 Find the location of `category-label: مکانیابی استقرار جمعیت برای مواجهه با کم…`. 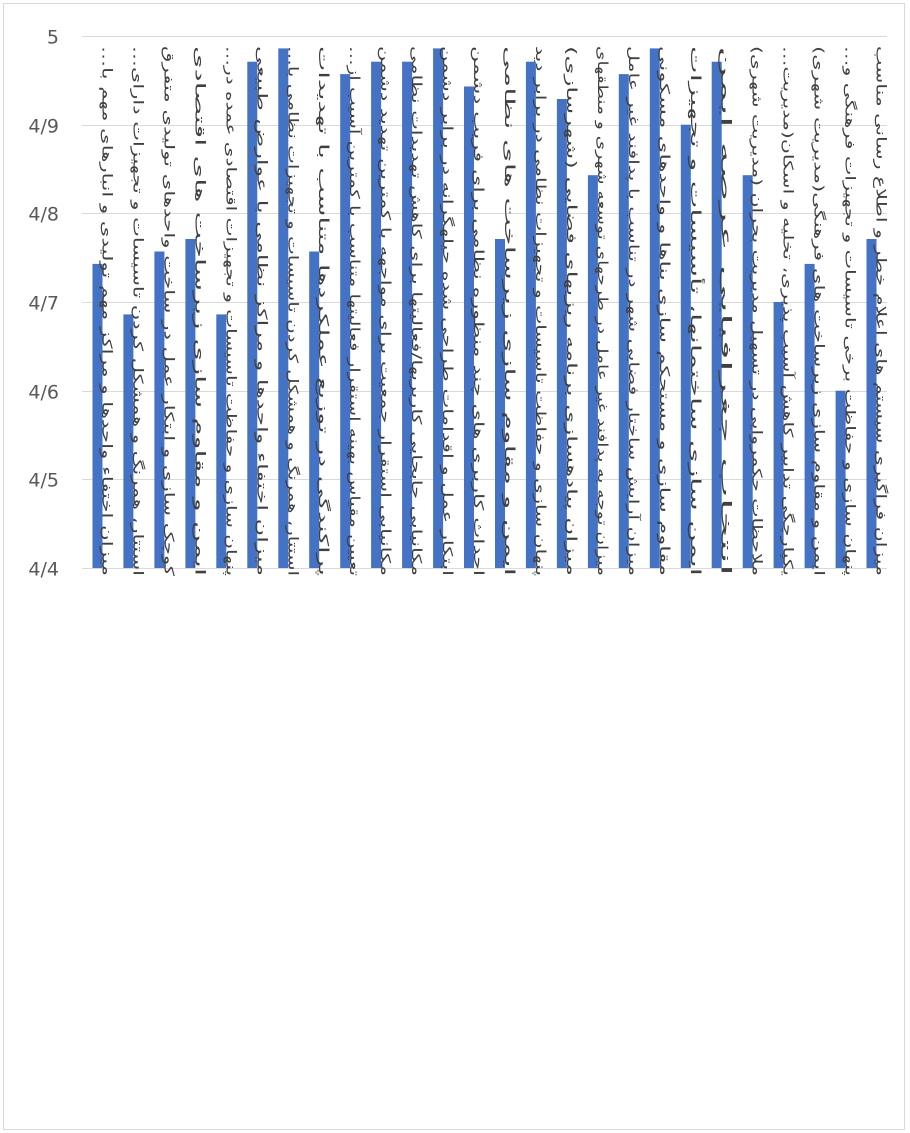

category-label: مکانیابی استقرار جمعیت برای مواجهه با کم… is located at coordinates (385, 311).